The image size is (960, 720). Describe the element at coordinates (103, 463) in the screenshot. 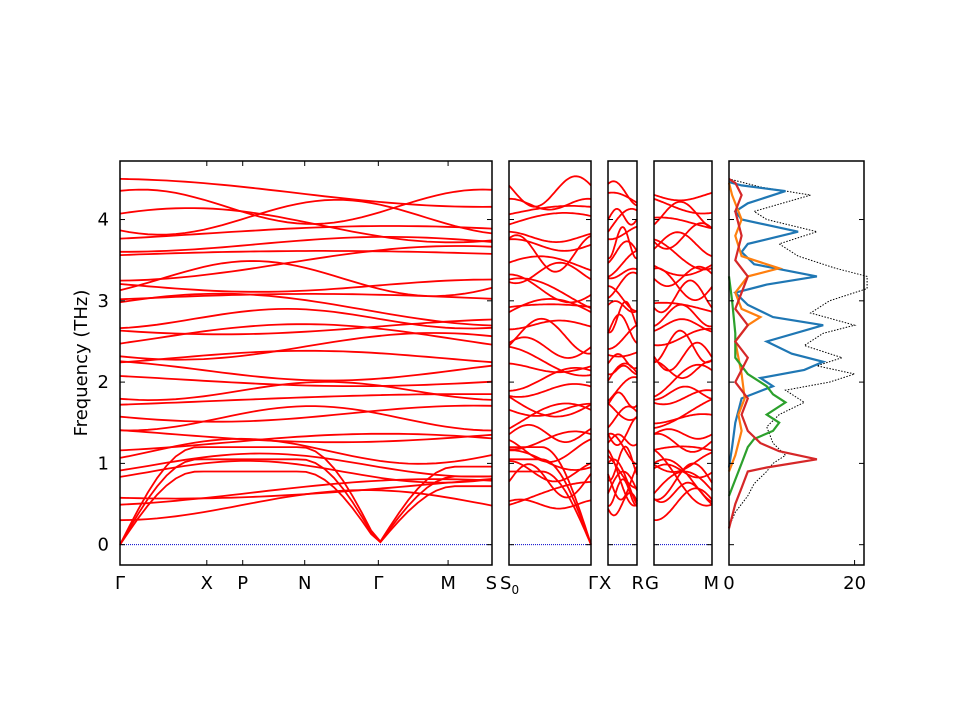

I see `y-tick-label: 1` at that location.